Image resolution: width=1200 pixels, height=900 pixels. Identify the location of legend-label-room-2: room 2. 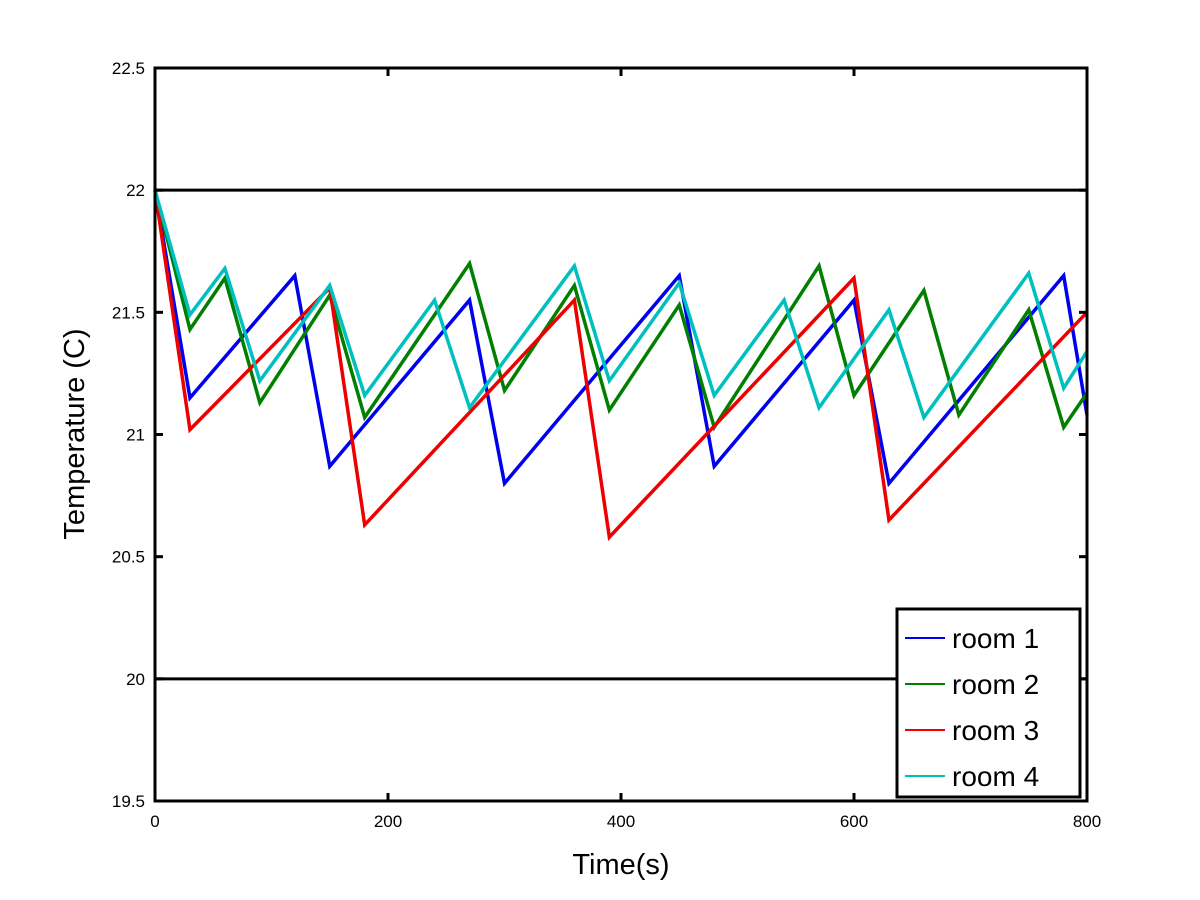
(995, 684).